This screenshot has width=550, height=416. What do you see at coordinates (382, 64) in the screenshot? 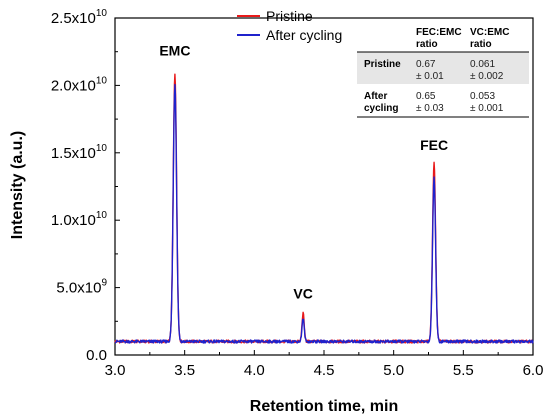
I see `table-row-label-pristine: Pristine` at bounding box center [382, 64].